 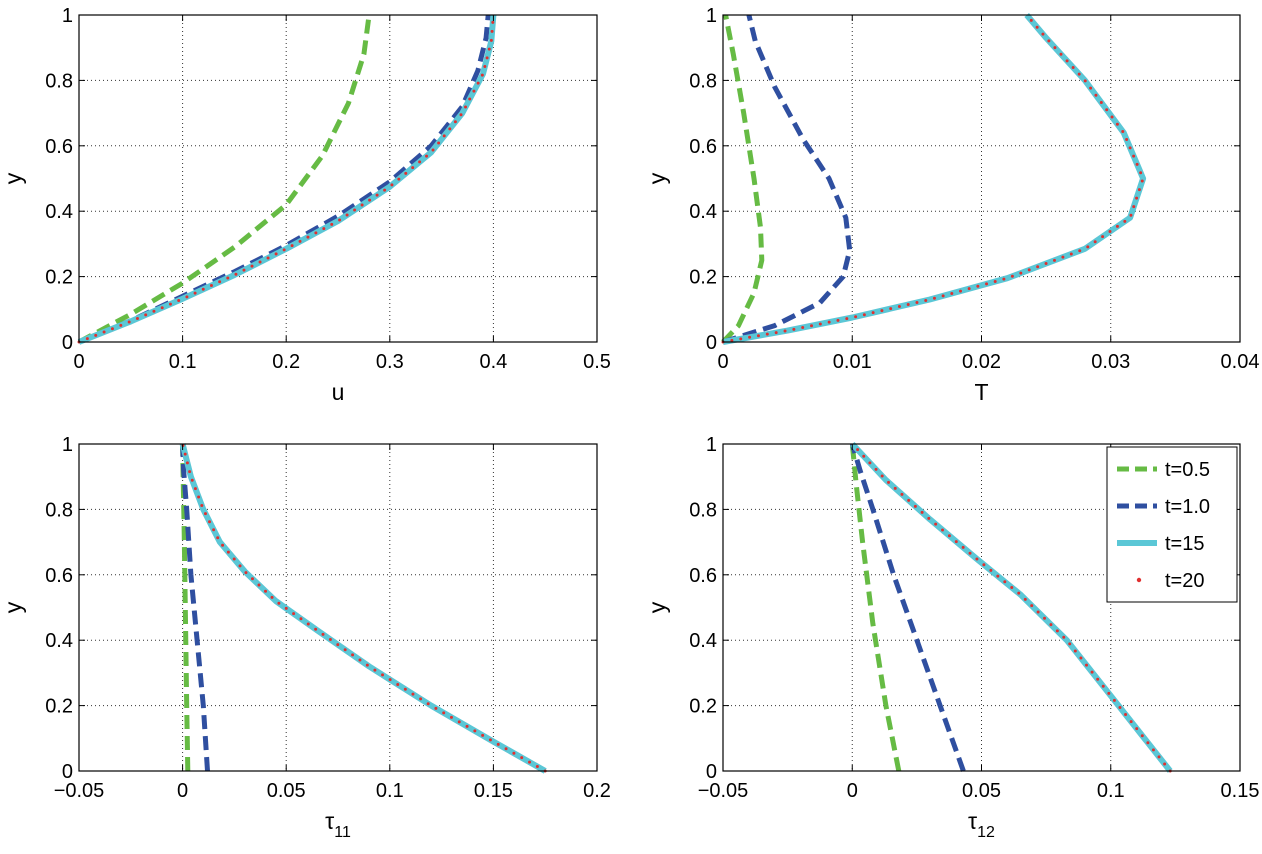 I want to click on x-tick-label: 0.3, so click(x=390, y=362).